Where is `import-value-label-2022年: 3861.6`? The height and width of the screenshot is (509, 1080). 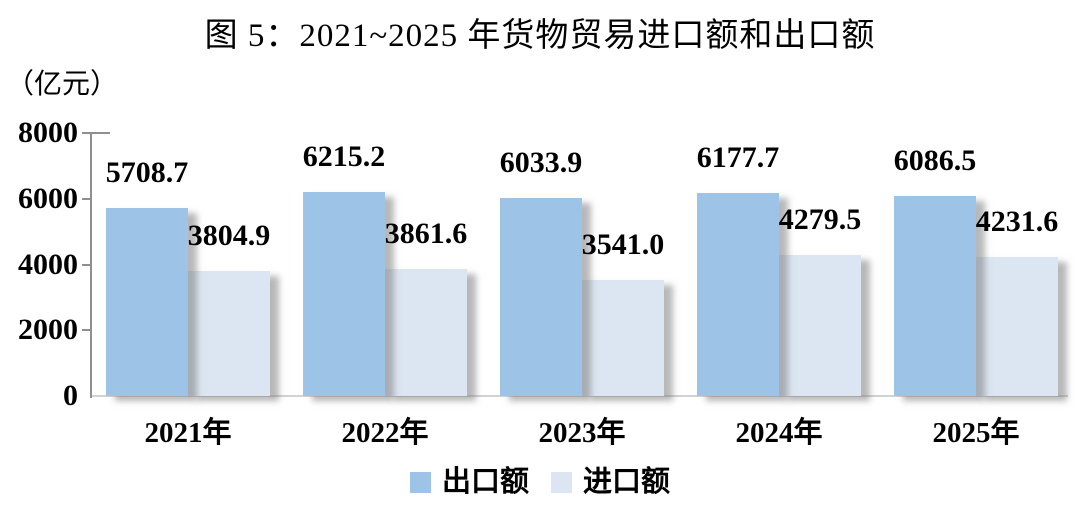 import-value-label-2022年: 3861.6 is located at coordinates (426, 234).